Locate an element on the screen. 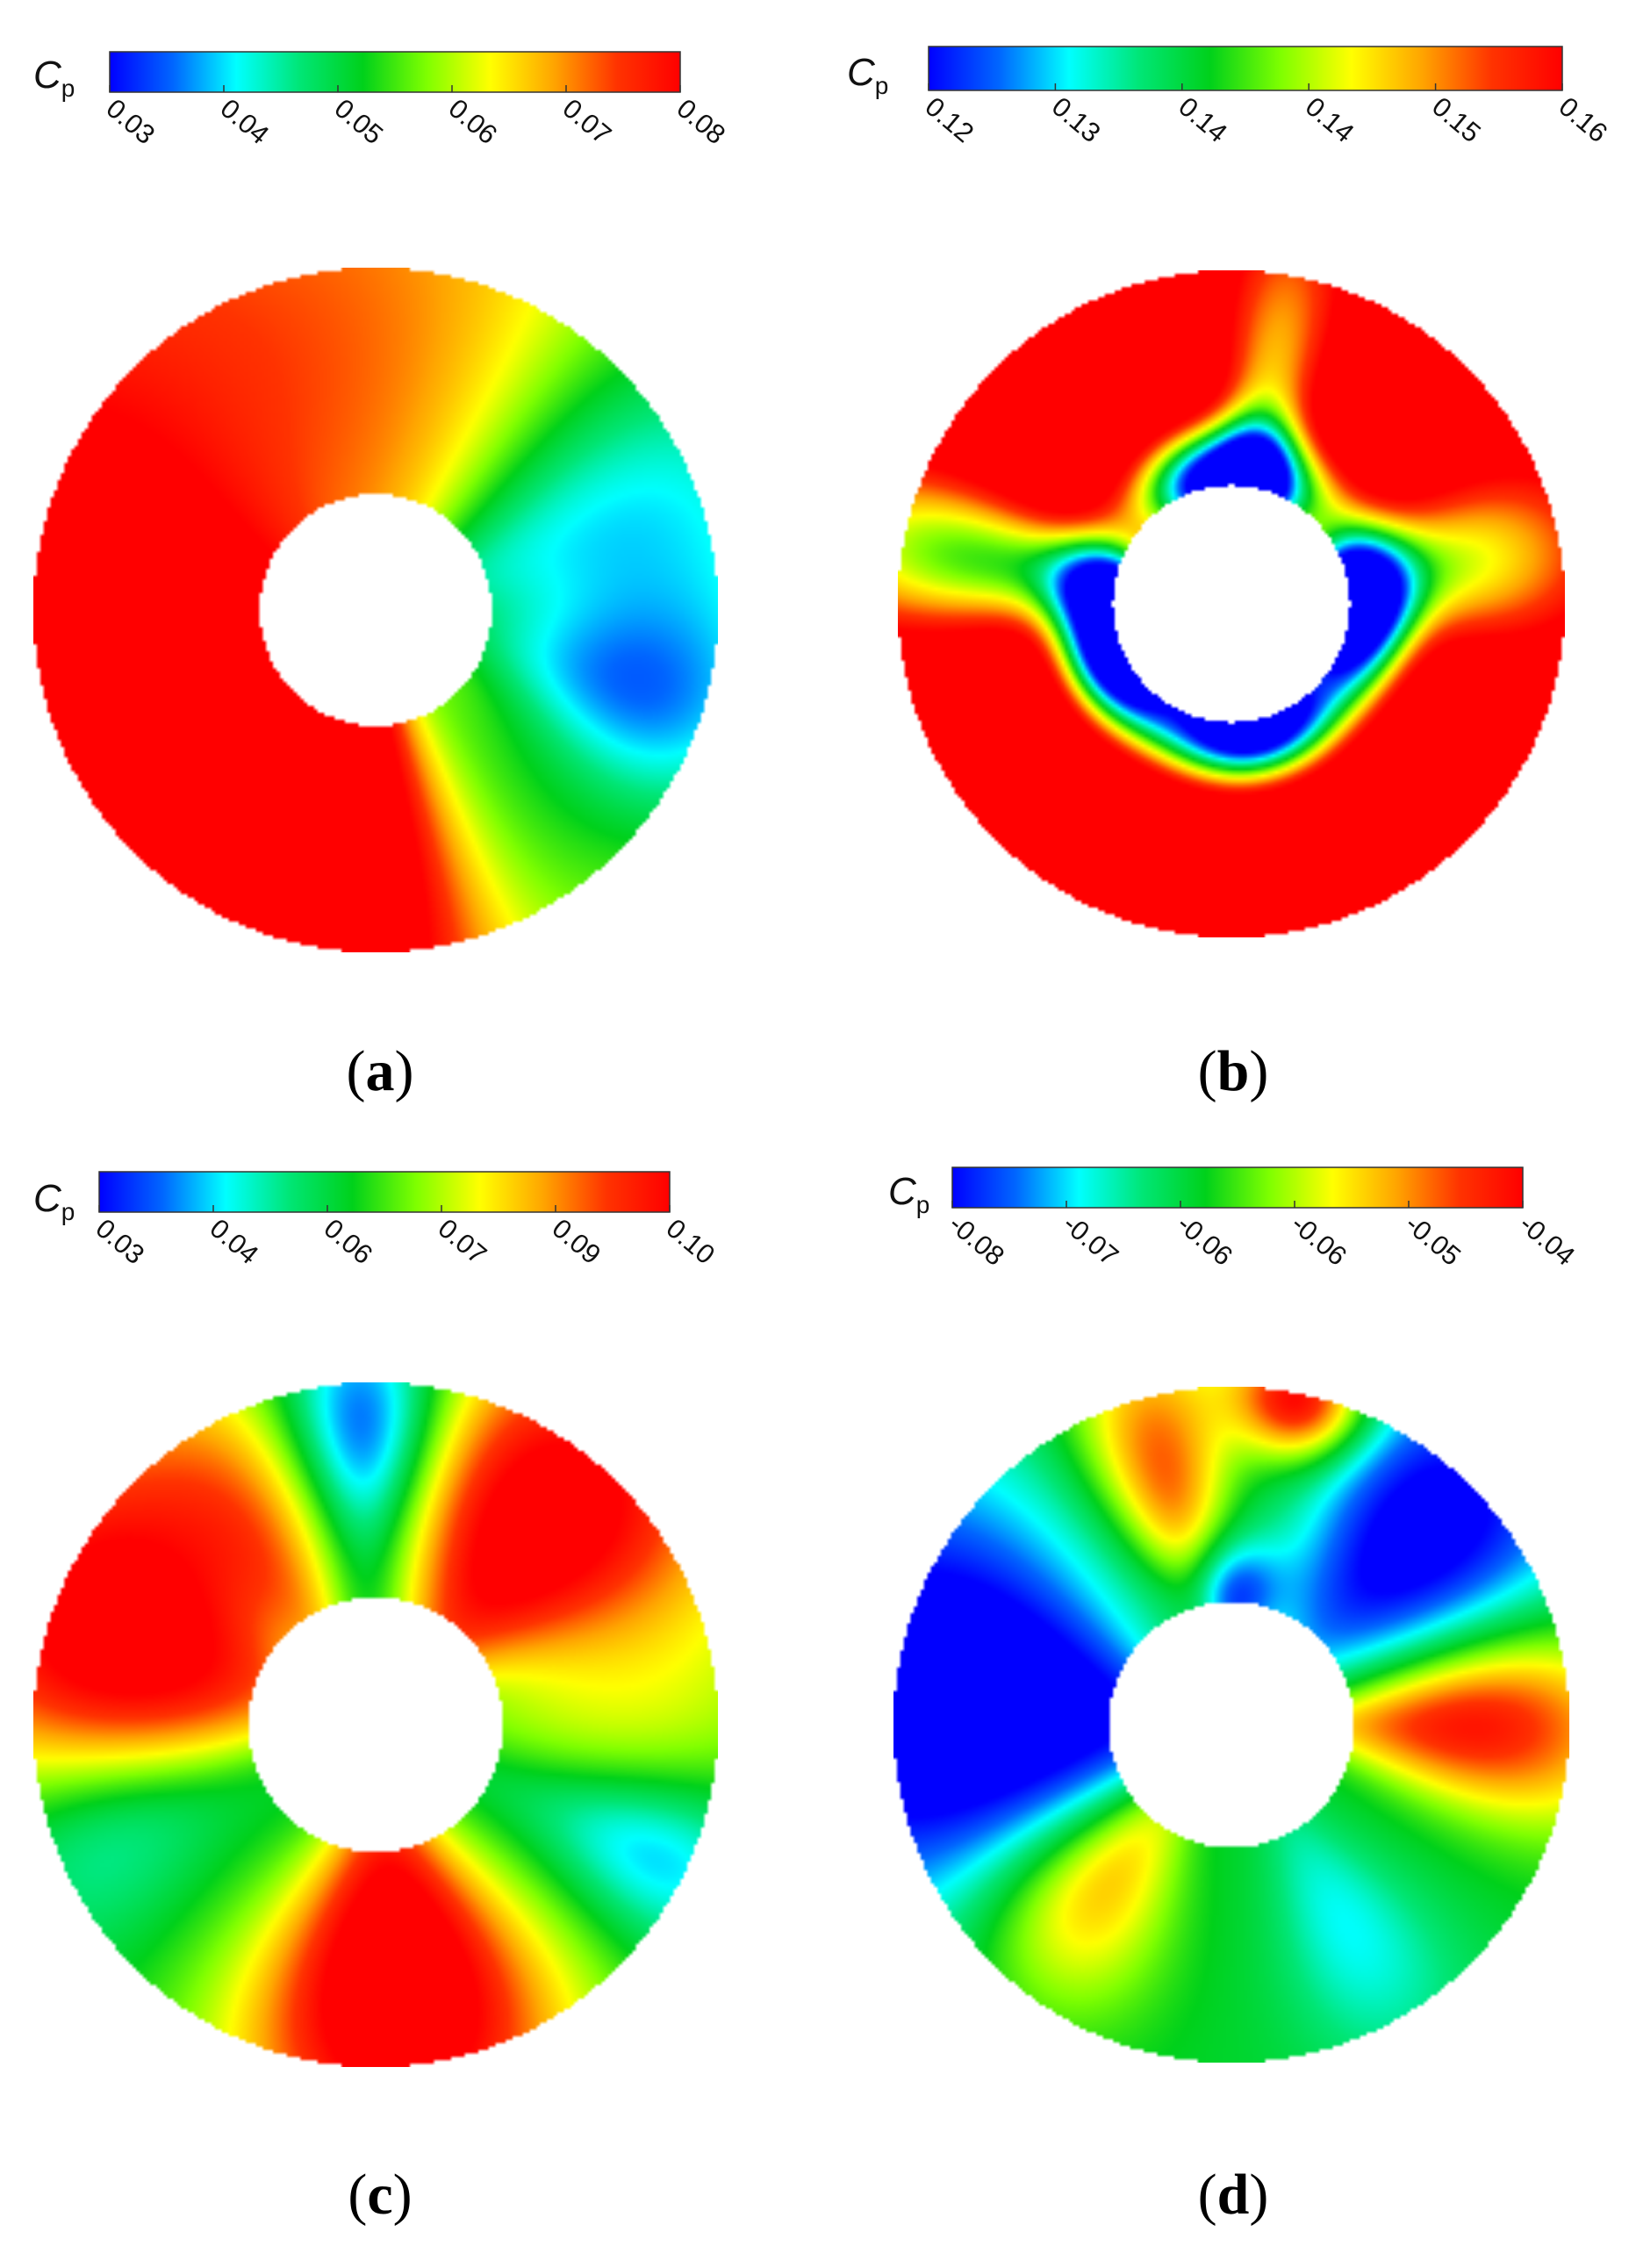  colorbar-a: Cp 0.03 0.04 0.05 0.06 0.07 0.08 is located at coordinates (382, 101).